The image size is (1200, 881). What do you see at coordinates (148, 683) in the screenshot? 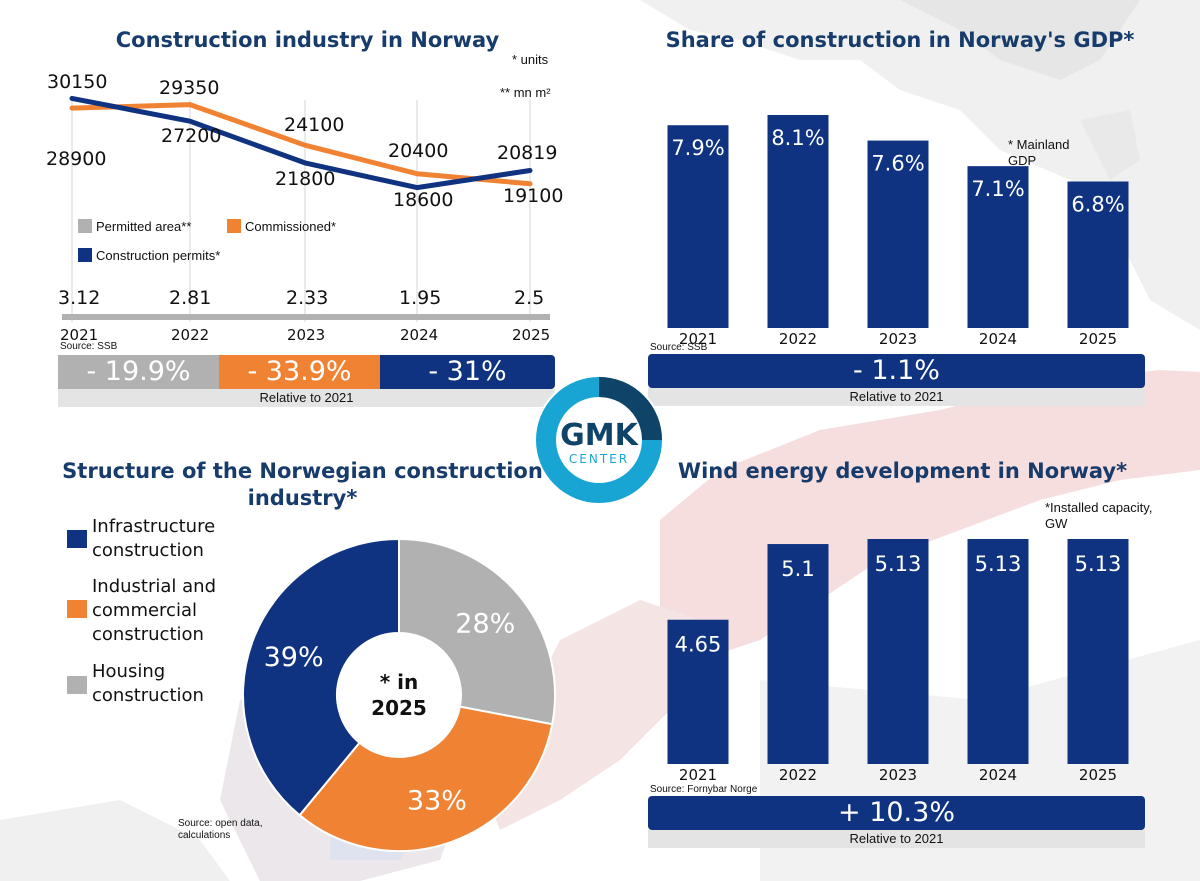
I see `housing-legend: Housing construction` at bounding box center [148, 683].